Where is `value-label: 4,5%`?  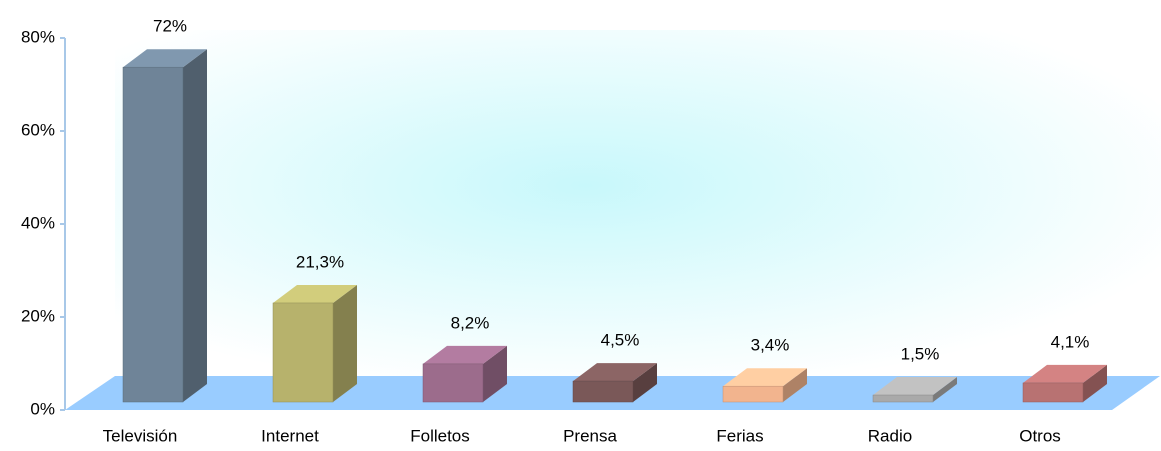 value-label: 4,5% is located at coordinates (620, 340).